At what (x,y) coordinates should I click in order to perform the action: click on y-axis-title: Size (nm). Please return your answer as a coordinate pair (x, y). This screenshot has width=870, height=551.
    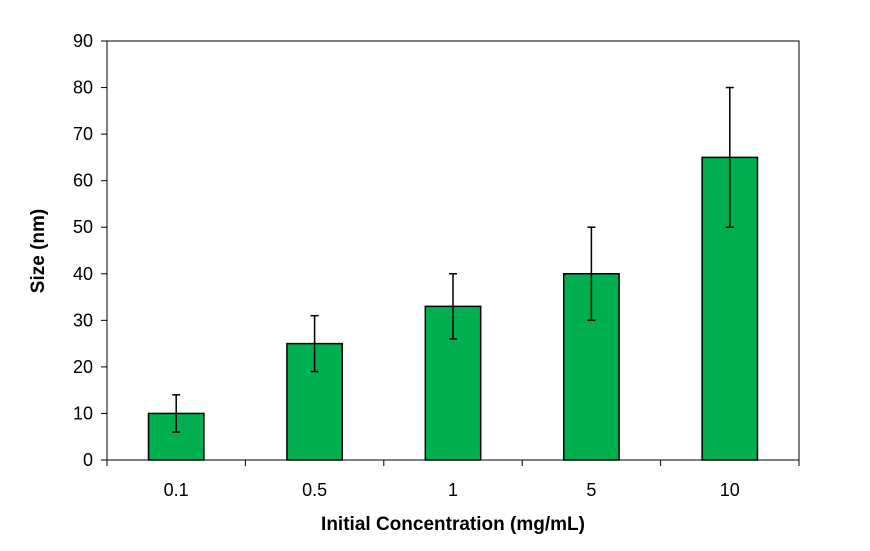
    Looking at the image, I should click on (38, 251).